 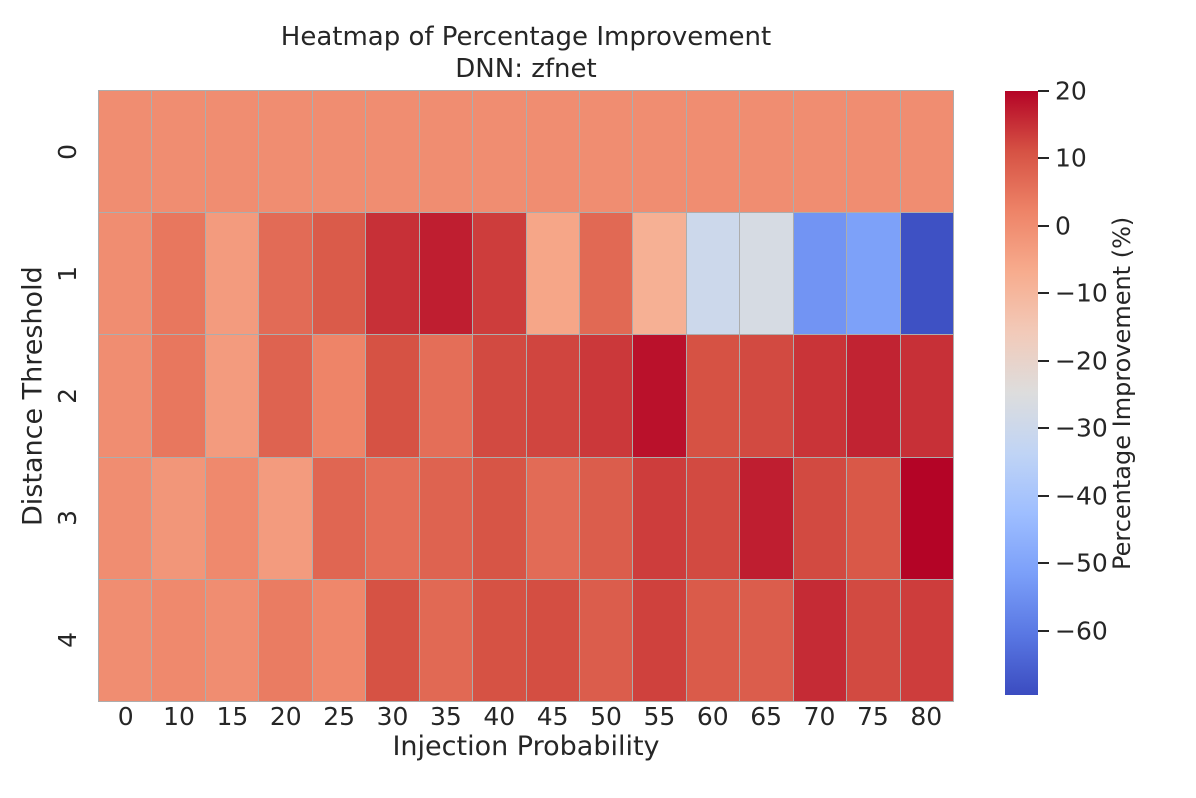 I want to click on colorbar-tick-label: −50, so click(x=1081, y=563).